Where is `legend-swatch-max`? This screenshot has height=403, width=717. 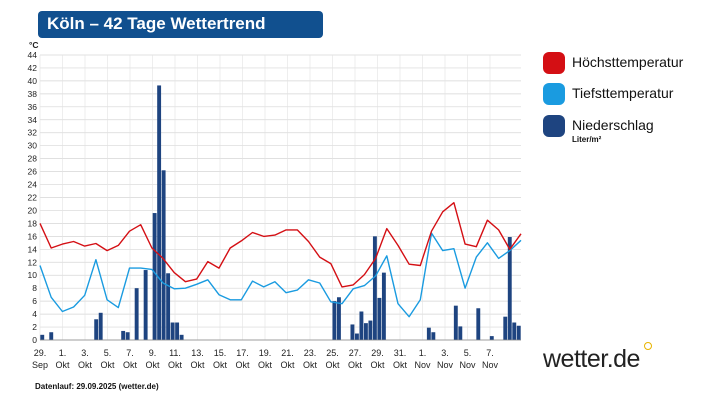
legend-swatch-max is located at coordinates (554, 63).